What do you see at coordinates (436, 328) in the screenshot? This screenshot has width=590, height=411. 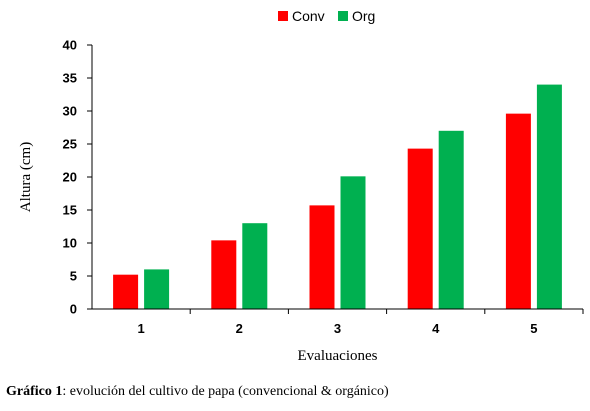 I see `x-tick-label: 4` at bounding box center [436, 328].